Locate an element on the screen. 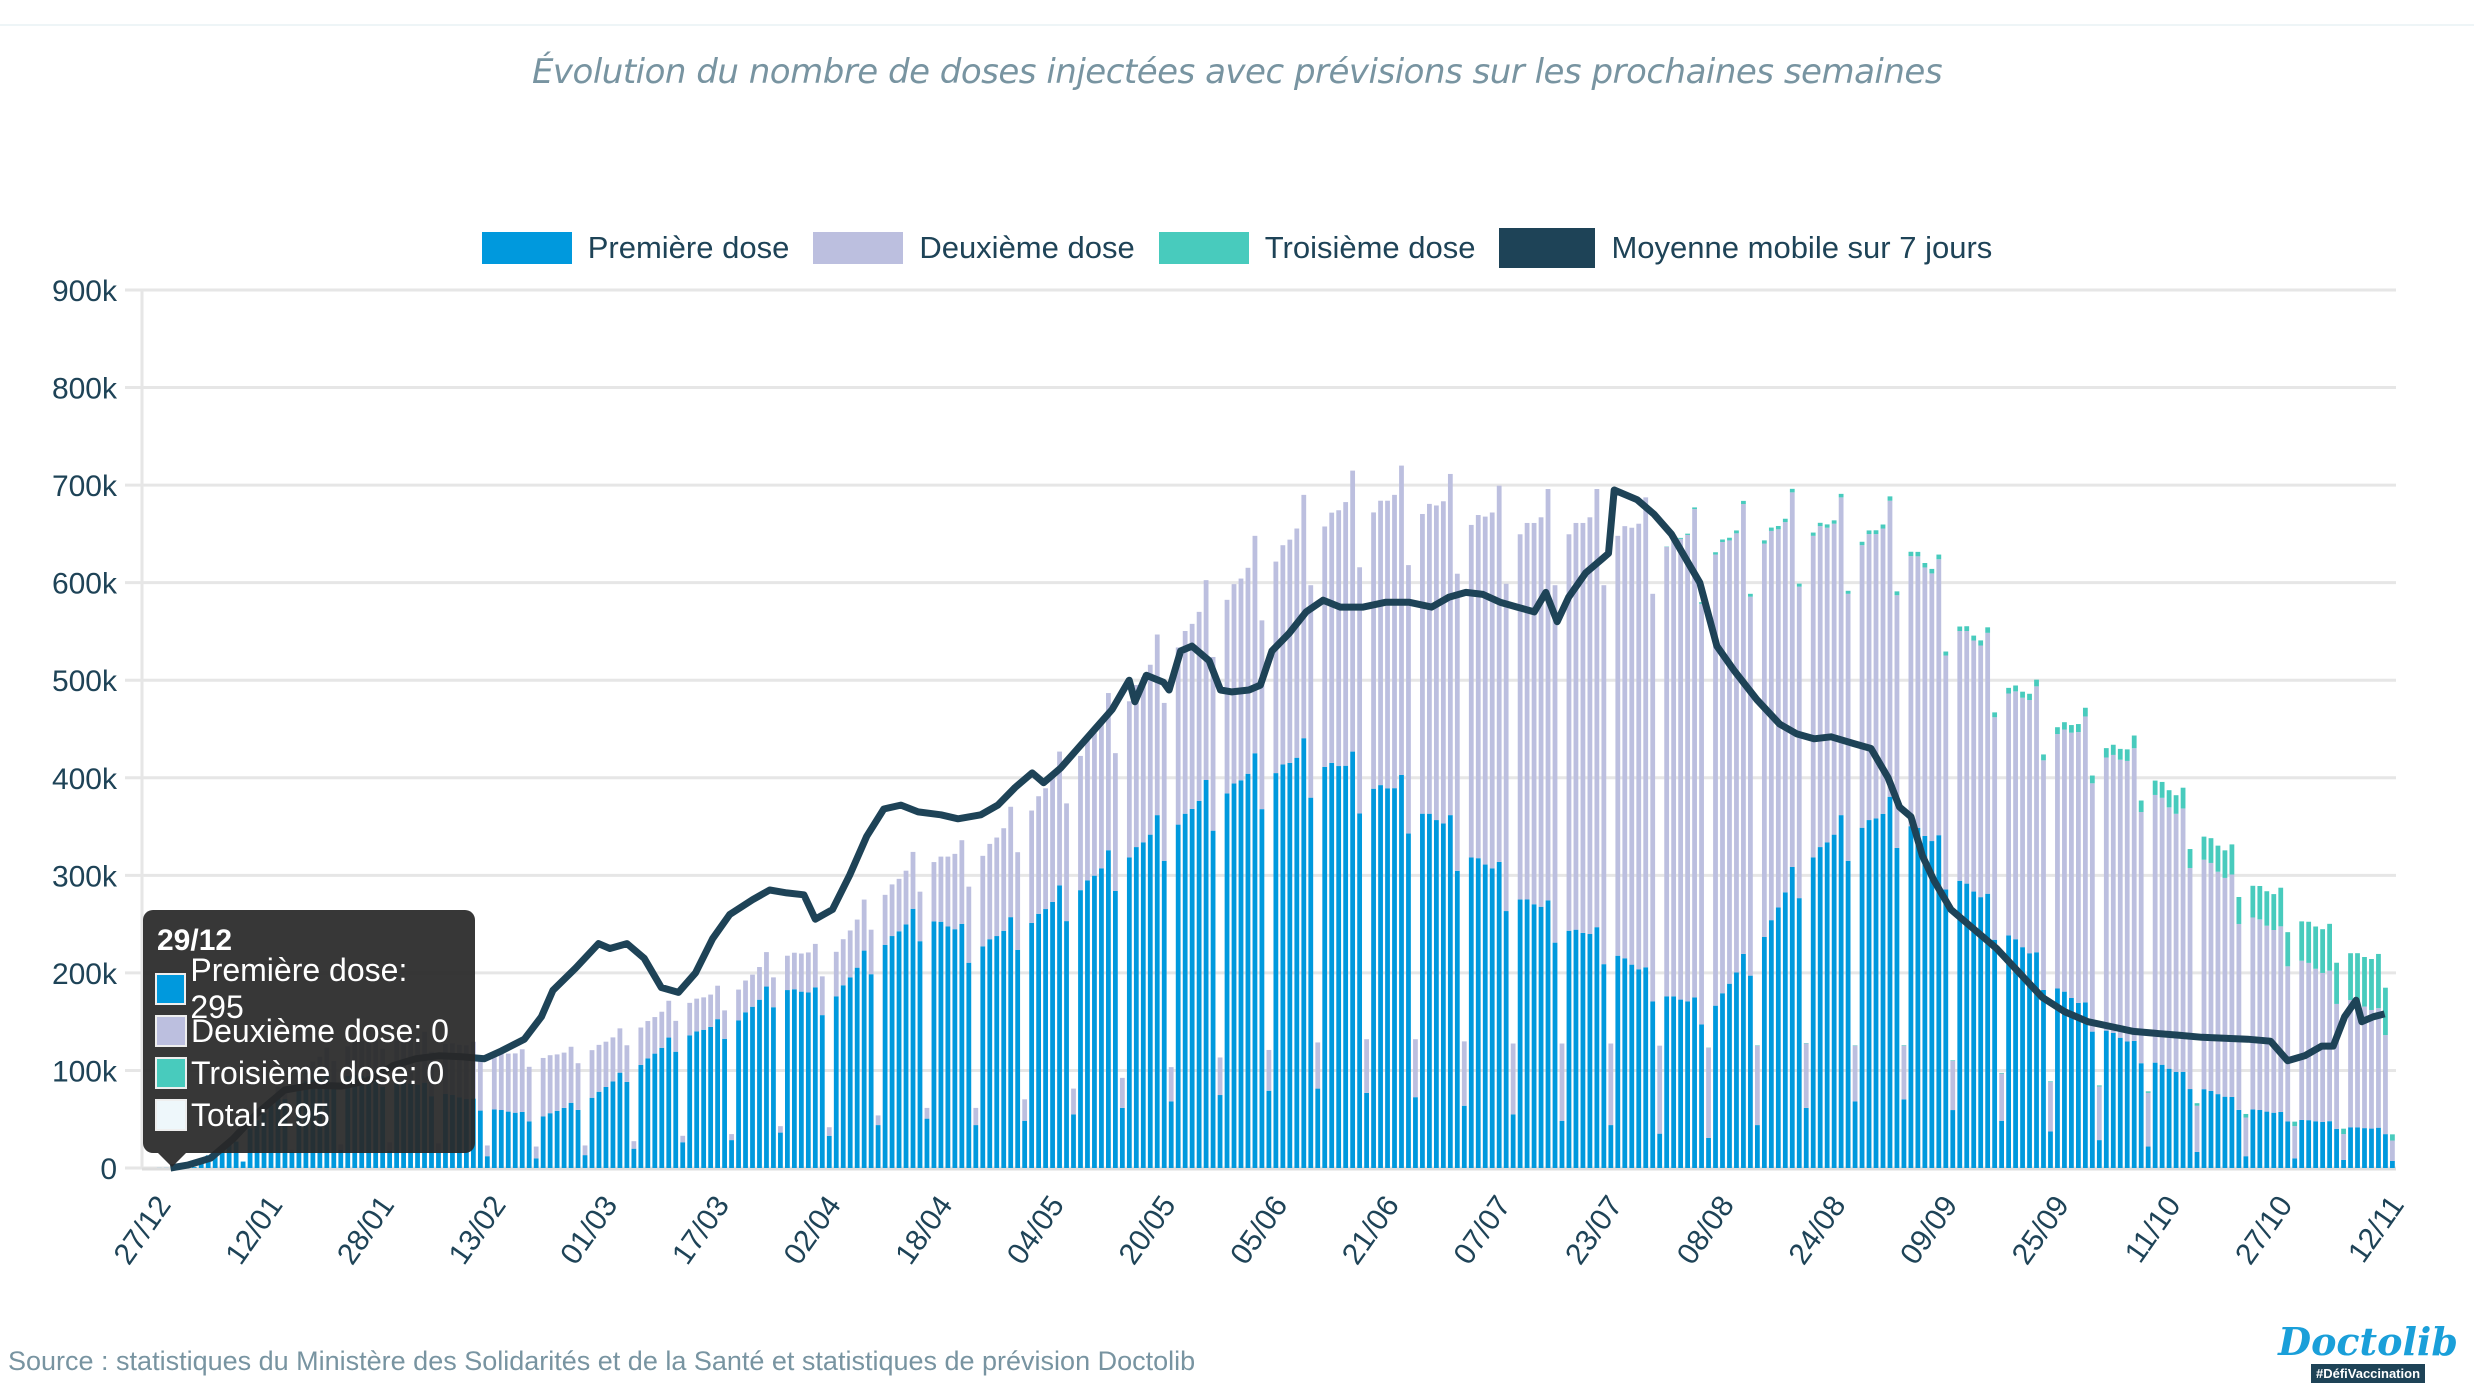 This screenshot has height=1395, width=2474. legend-item-moving-average: Moyenne mobile sur 7 jours is located at coordinates (1745, 248).